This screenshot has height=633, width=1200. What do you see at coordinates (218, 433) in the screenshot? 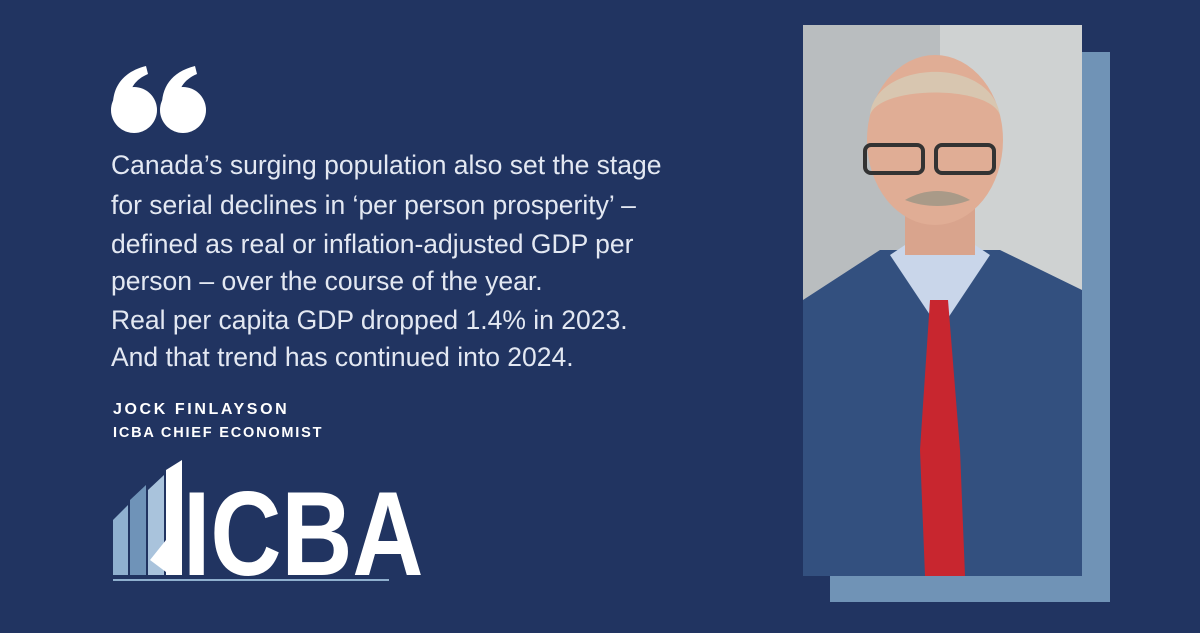
I see `author-title: ICBA CHIEF ECONOMIST` at bounding box center [218, 433].